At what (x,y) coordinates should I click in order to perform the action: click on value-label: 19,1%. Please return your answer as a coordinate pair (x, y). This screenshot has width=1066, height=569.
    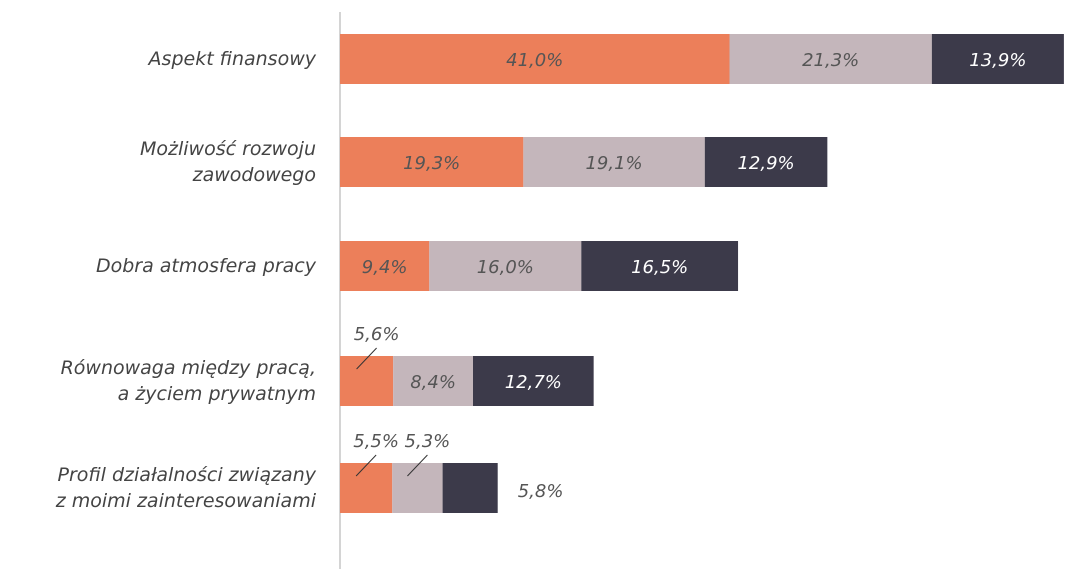
    Looking at the image, I should click on (613, 163).